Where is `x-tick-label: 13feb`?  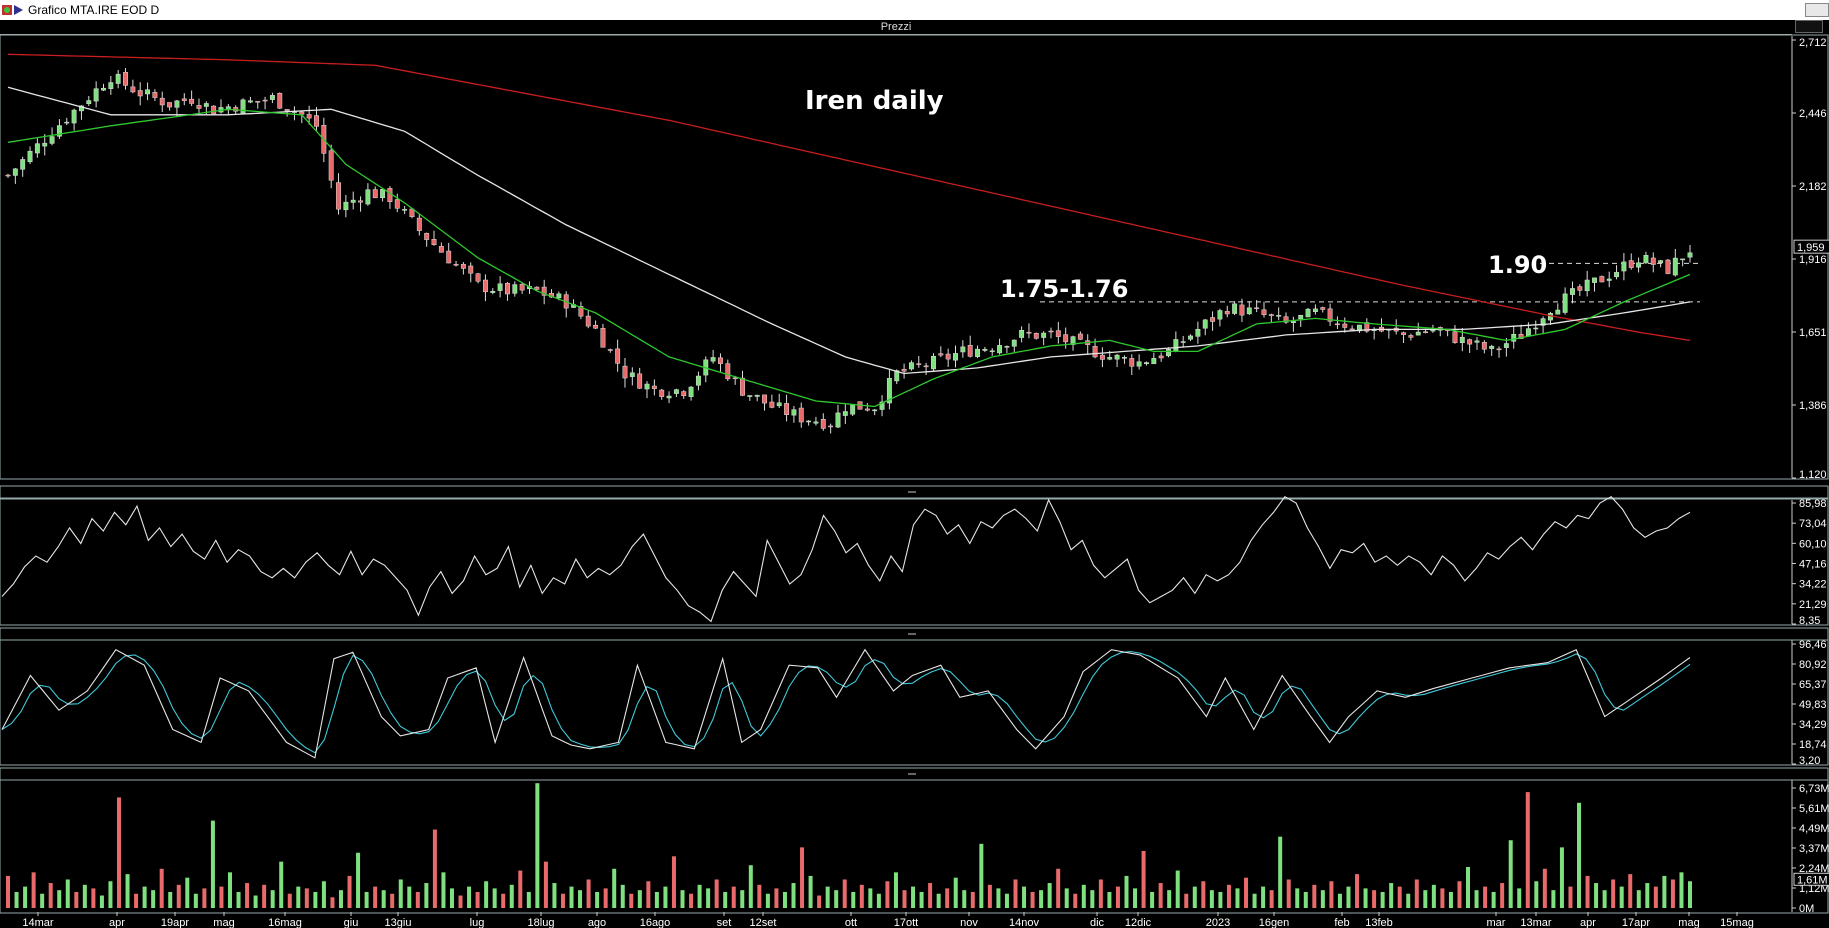
x-tick-label: 13feb is located at coordinates (1379, 922).